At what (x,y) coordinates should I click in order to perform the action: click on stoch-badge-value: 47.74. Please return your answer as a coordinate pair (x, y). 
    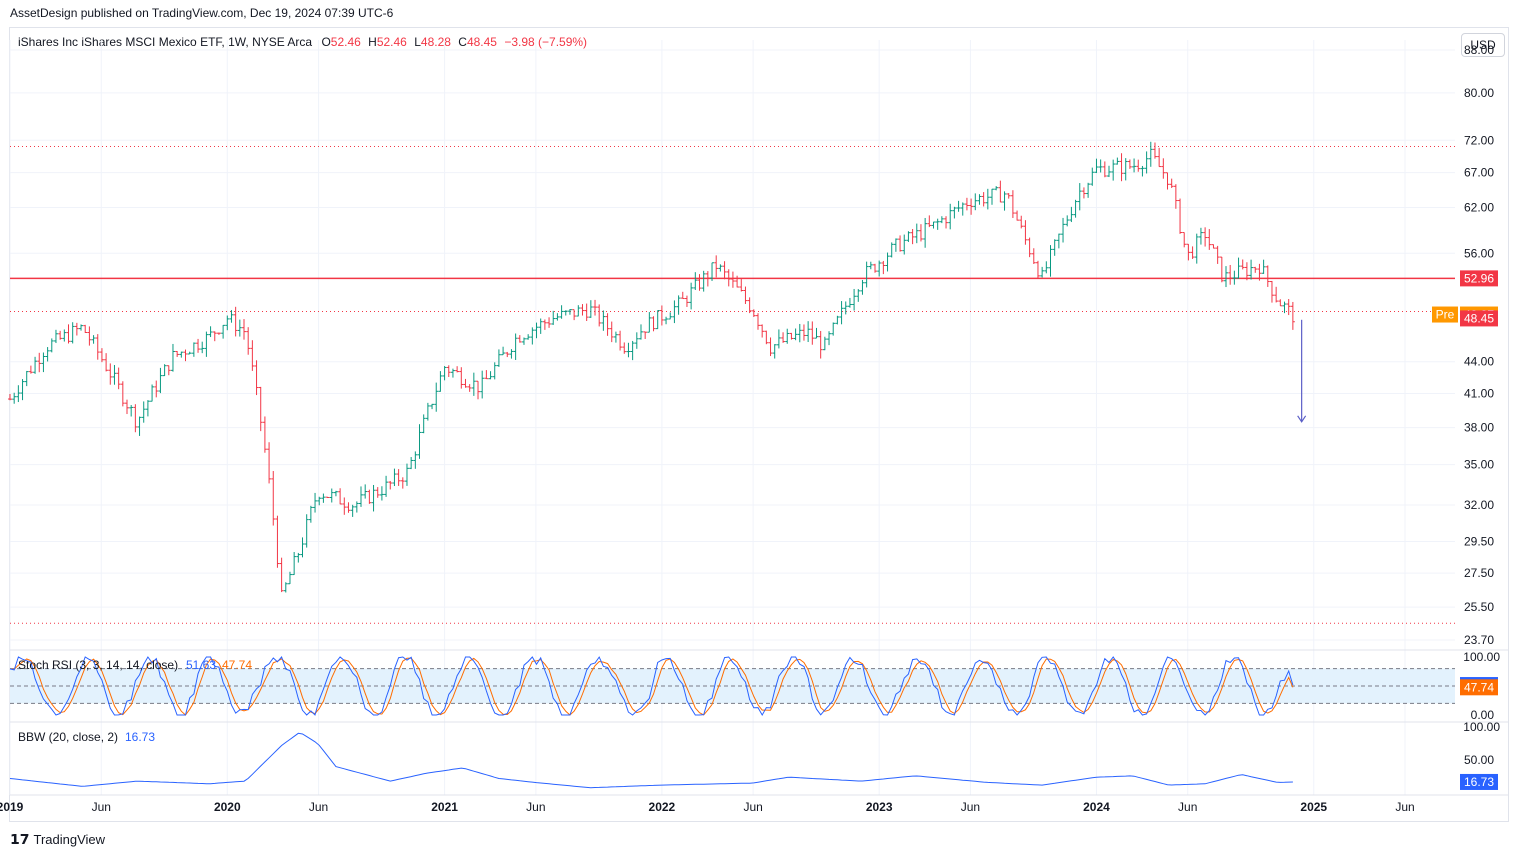
    Looking at the image, I should click on (1479, 687).